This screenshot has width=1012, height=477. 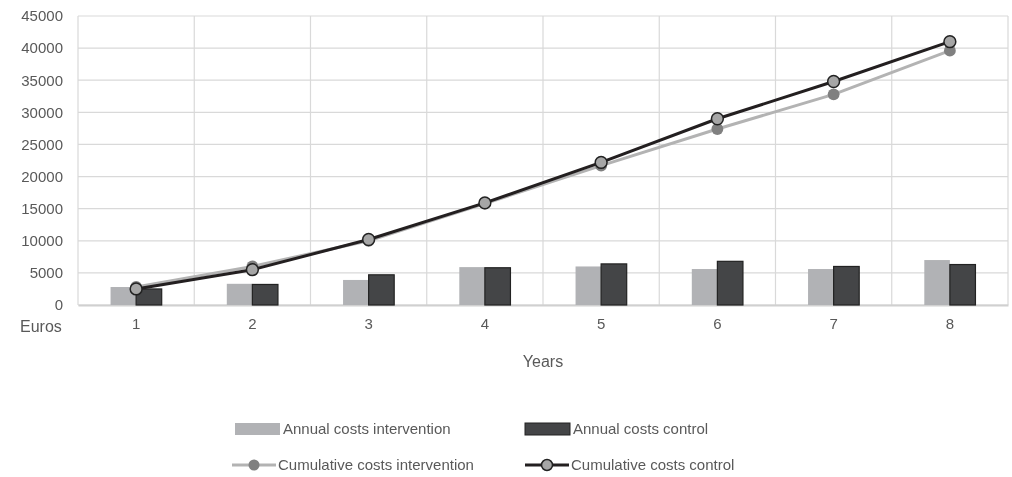 I want to click on y-axis-title: Euros, so click(x=41, y=326).